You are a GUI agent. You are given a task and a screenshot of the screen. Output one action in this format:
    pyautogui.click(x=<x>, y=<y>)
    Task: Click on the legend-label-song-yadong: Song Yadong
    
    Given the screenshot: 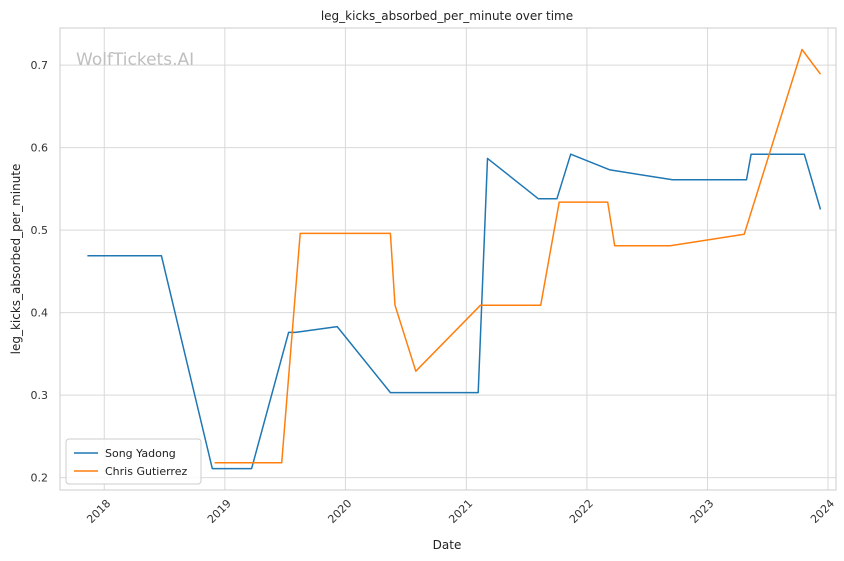 What is the action you would take?
    pyautogui.click(x=140, y=453)
    